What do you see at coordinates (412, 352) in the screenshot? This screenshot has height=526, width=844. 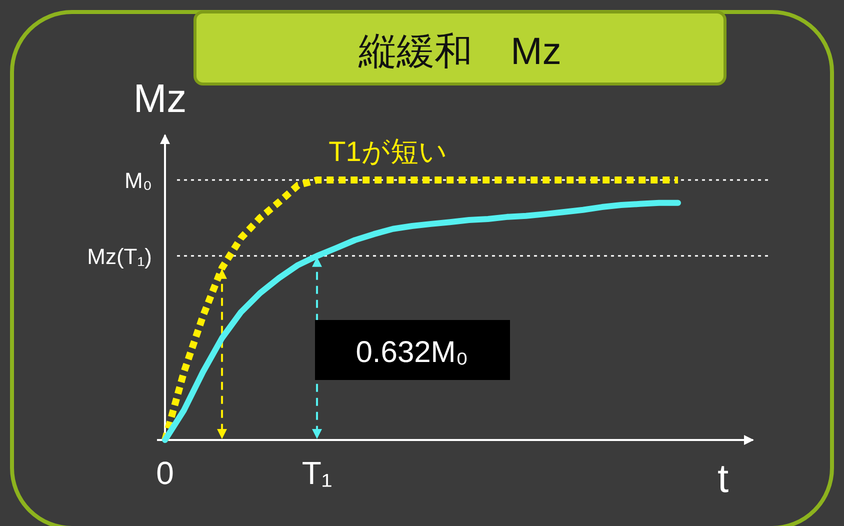 I see `annotation: 0.632M₀` at bounding box center [412, 352].